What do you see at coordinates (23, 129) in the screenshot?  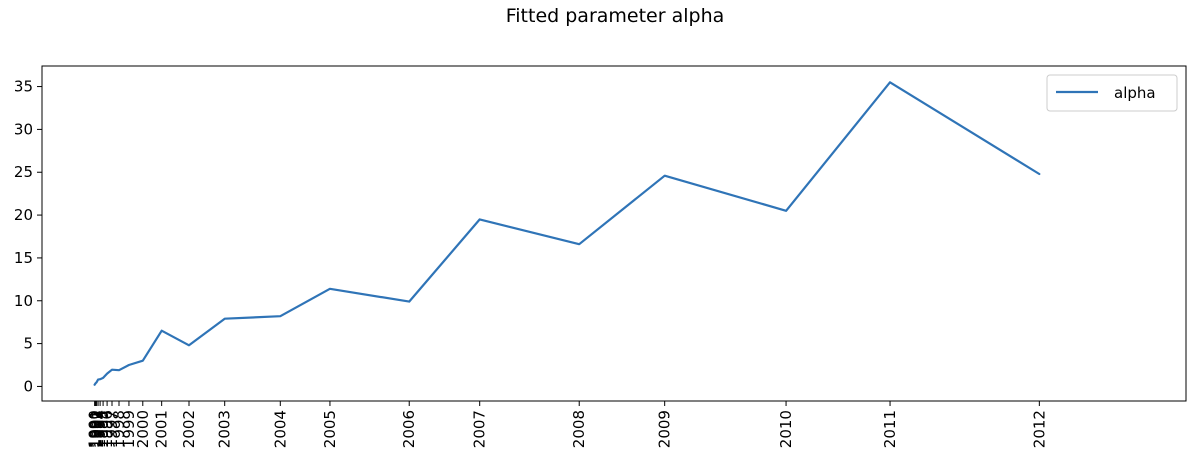 I see `y-tick-label: 30` at bounding box center [23, 129].